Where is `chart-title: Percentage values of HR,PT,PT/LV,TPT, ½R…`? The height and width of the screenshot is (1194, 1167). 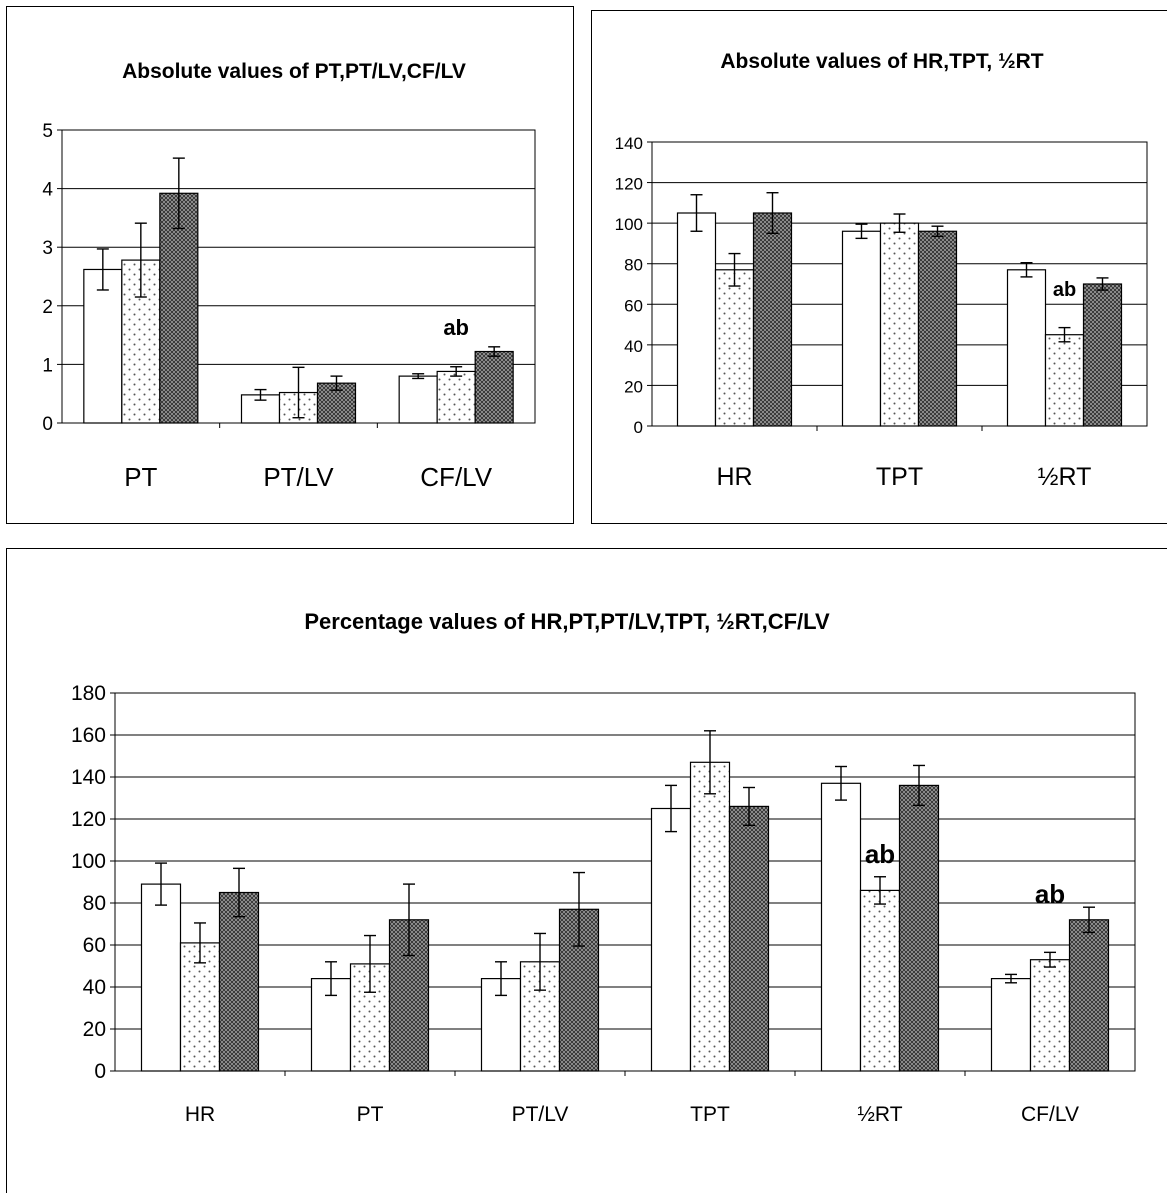 chart-title: Percentage values of HR,PT,PT/LV,TPT, ½R… is located at coordinates (567, 621).